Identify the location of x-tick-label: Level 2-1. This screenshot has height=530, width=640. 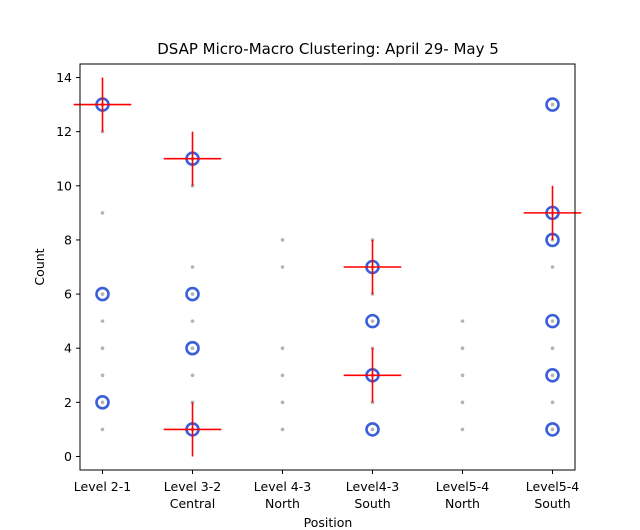
(102, 486).